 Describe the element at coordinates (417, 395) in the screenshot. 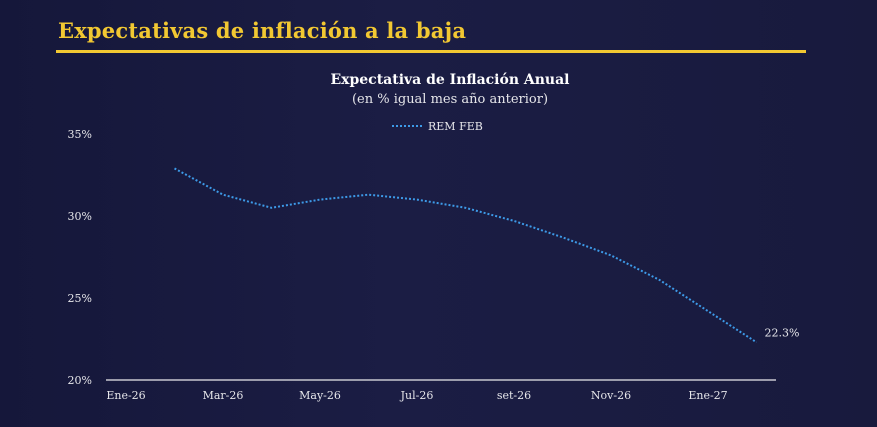

I see `x-tick-label: Jul-26` at that location.